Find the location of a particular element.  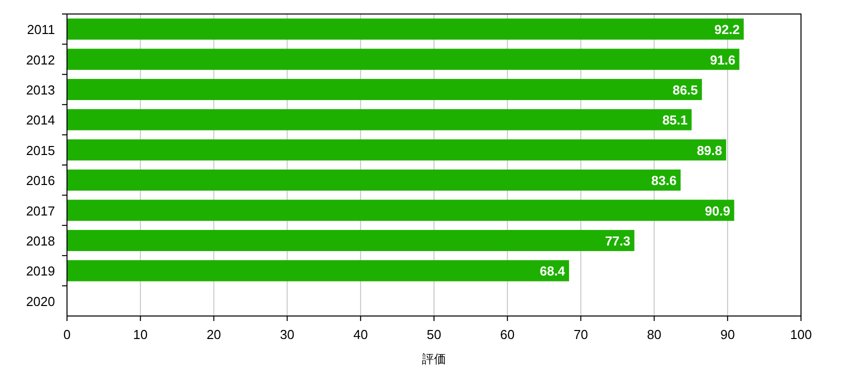

data-label: 68.4 is located at coordinates (553, 271).